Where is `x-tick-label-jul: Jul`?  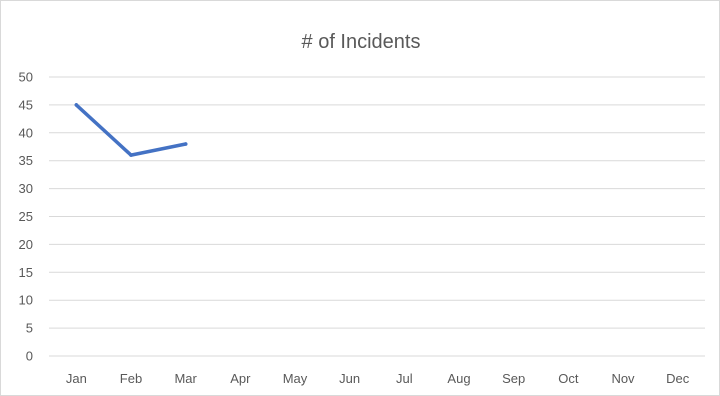
x-tick-label-jul: Jul is located at coordinates (404, 378).